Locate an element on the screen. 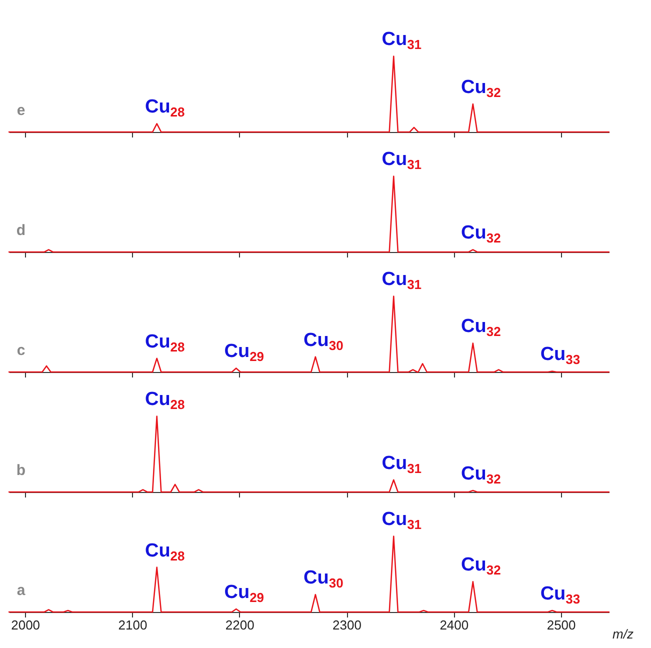 The height and width of the screenshot is (648, 651). x-tick-label: 2400 is located at coordinates (454, 625).